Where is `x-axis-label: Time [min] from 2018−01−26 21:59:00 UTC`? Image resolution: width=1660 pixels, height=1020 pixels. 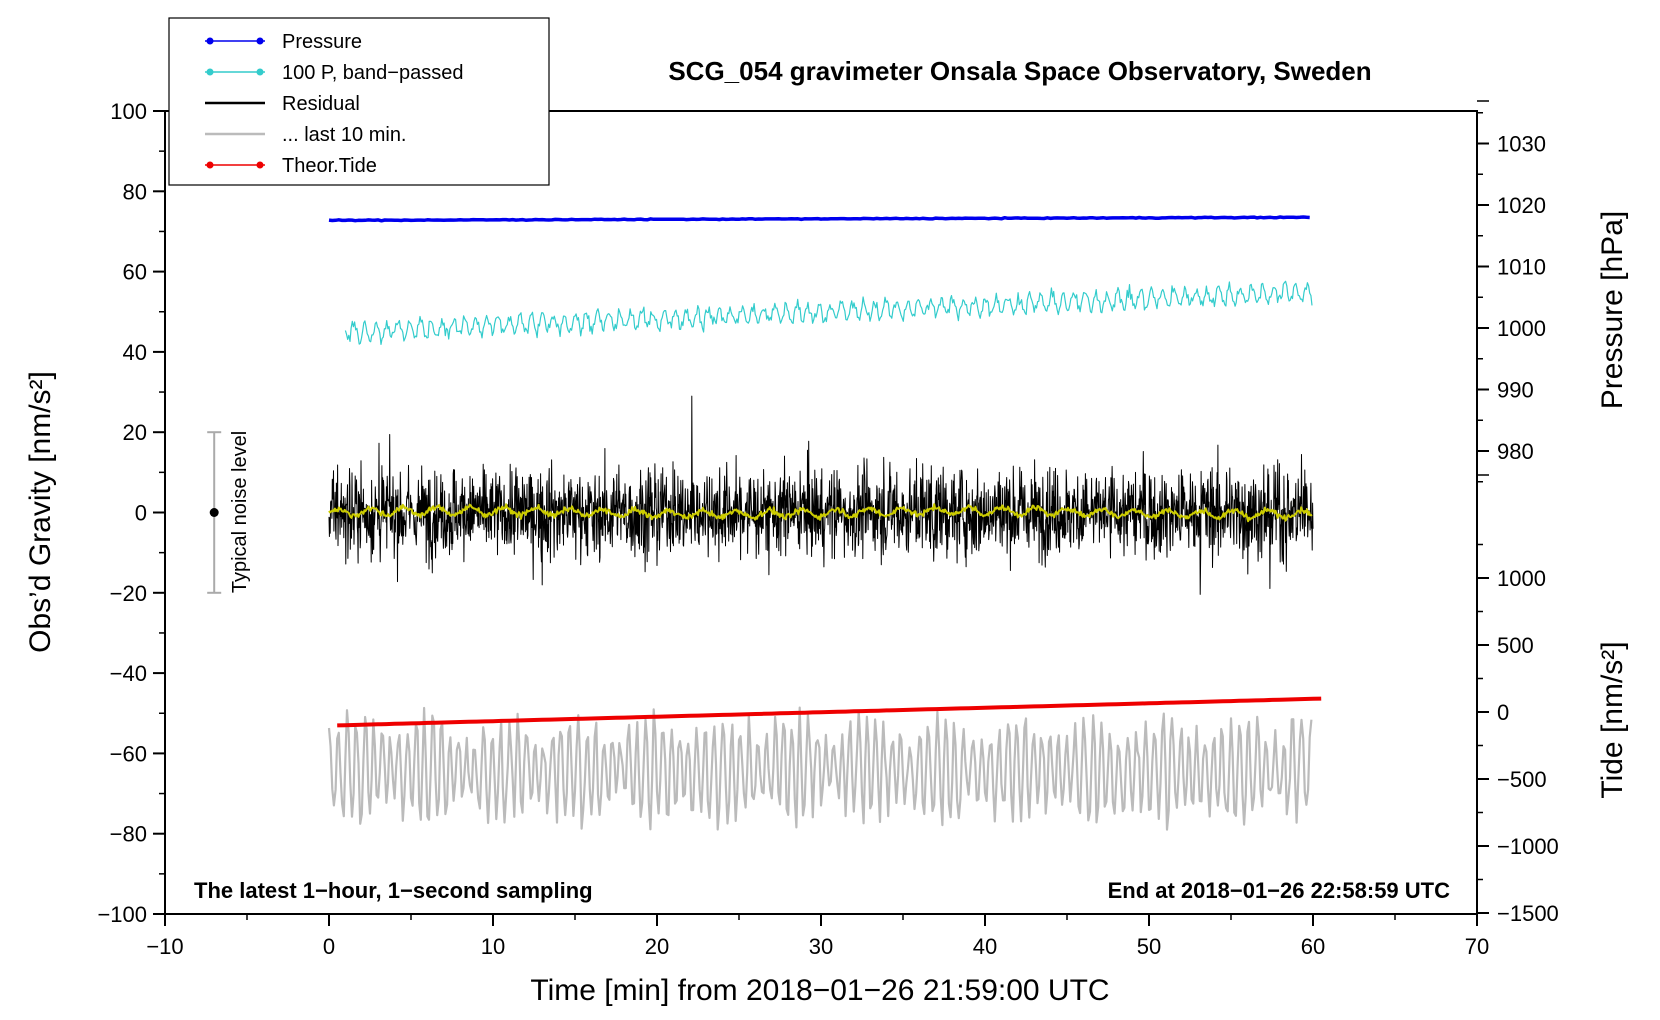
x-axis-label: Time [min] from 2018−01−26 21:59:00 UTC is located at coordinates (819, 990).